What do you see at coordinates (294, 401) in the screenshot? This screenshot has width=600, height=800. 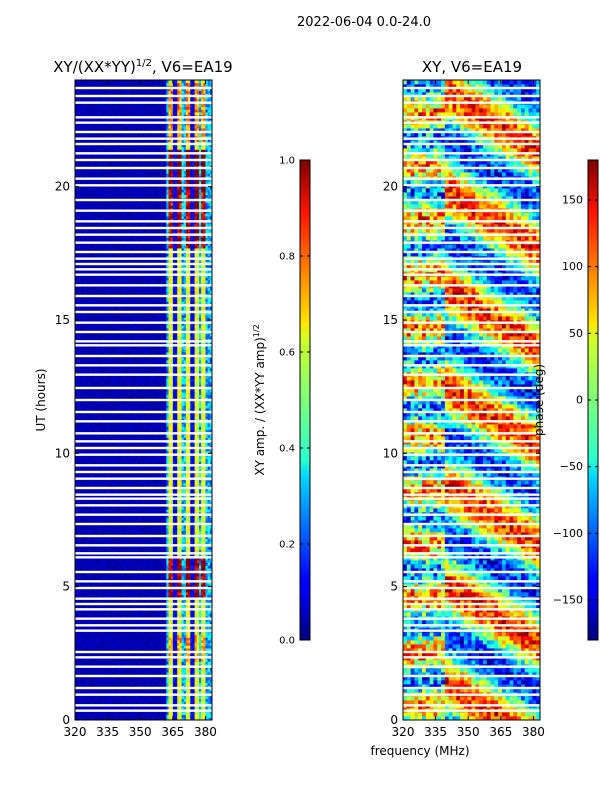 I see `amplitude-colorbar-ticks: 0.0 0.2 0.4 0.6 0.8 1.0` at bounding box center [294, 401].